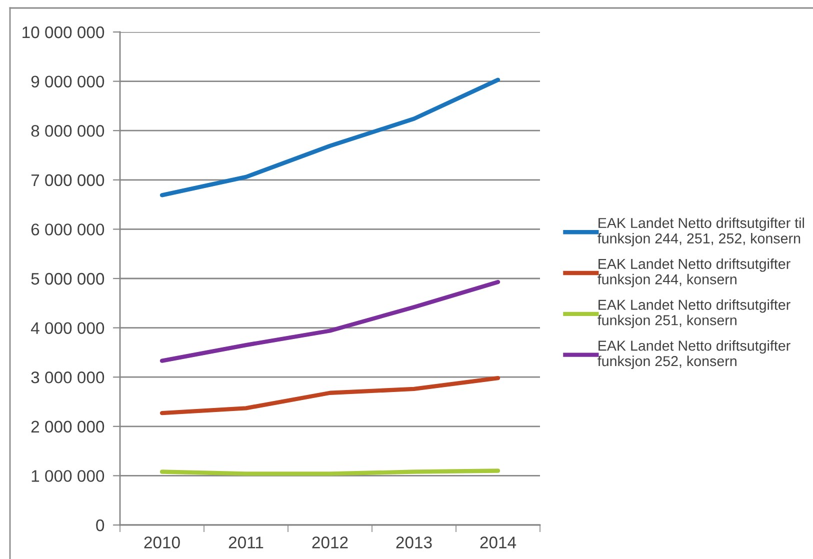  I want to click on x-tick-label: 2014, so click(498, 542).